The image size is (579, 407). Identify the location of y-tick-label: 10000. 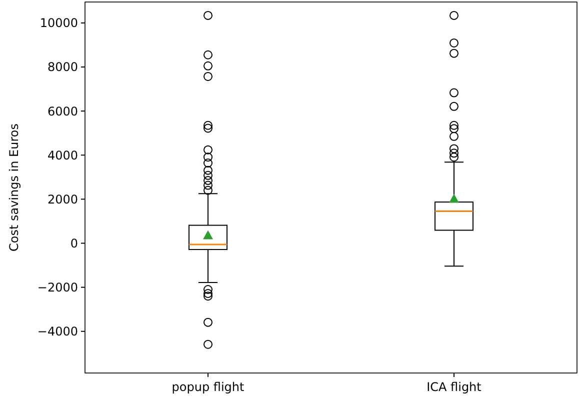
(59, 23).